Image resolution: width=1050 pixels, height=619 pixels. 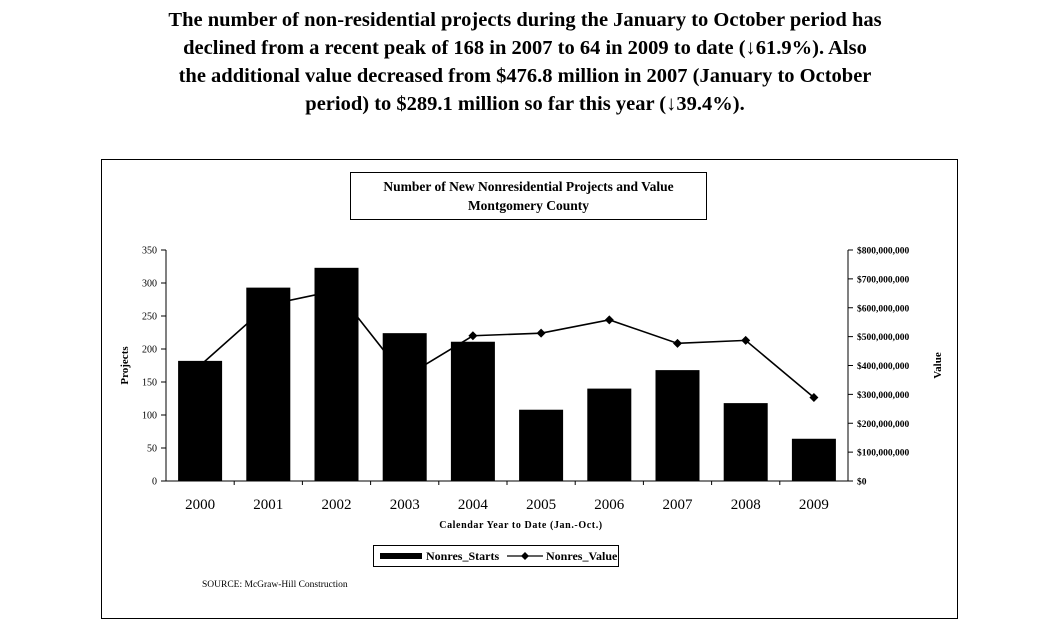 I want to click on source-note: SOURCE: McGraw-Hill Construction, so click(x=275, y=585).